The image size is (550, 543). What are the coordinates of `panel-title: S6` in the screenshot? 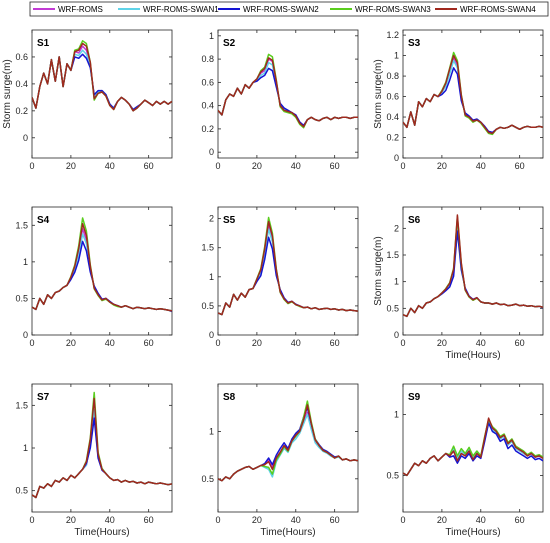 It's located at (414, 220).